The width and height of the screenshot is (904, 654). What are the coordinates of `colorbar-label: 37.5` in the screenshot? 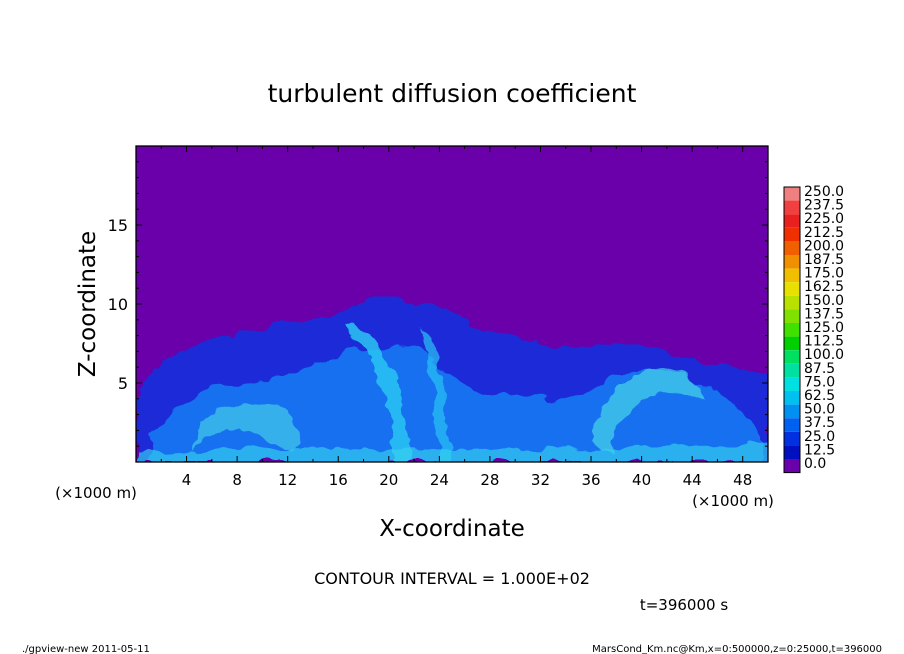 It's located at (819, 423).